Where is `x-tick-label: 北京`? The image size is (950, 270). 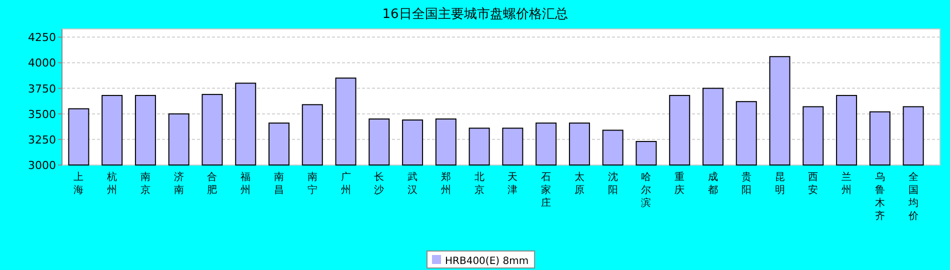 x-tick-label: 北京 is located at coordinates (479, 183).